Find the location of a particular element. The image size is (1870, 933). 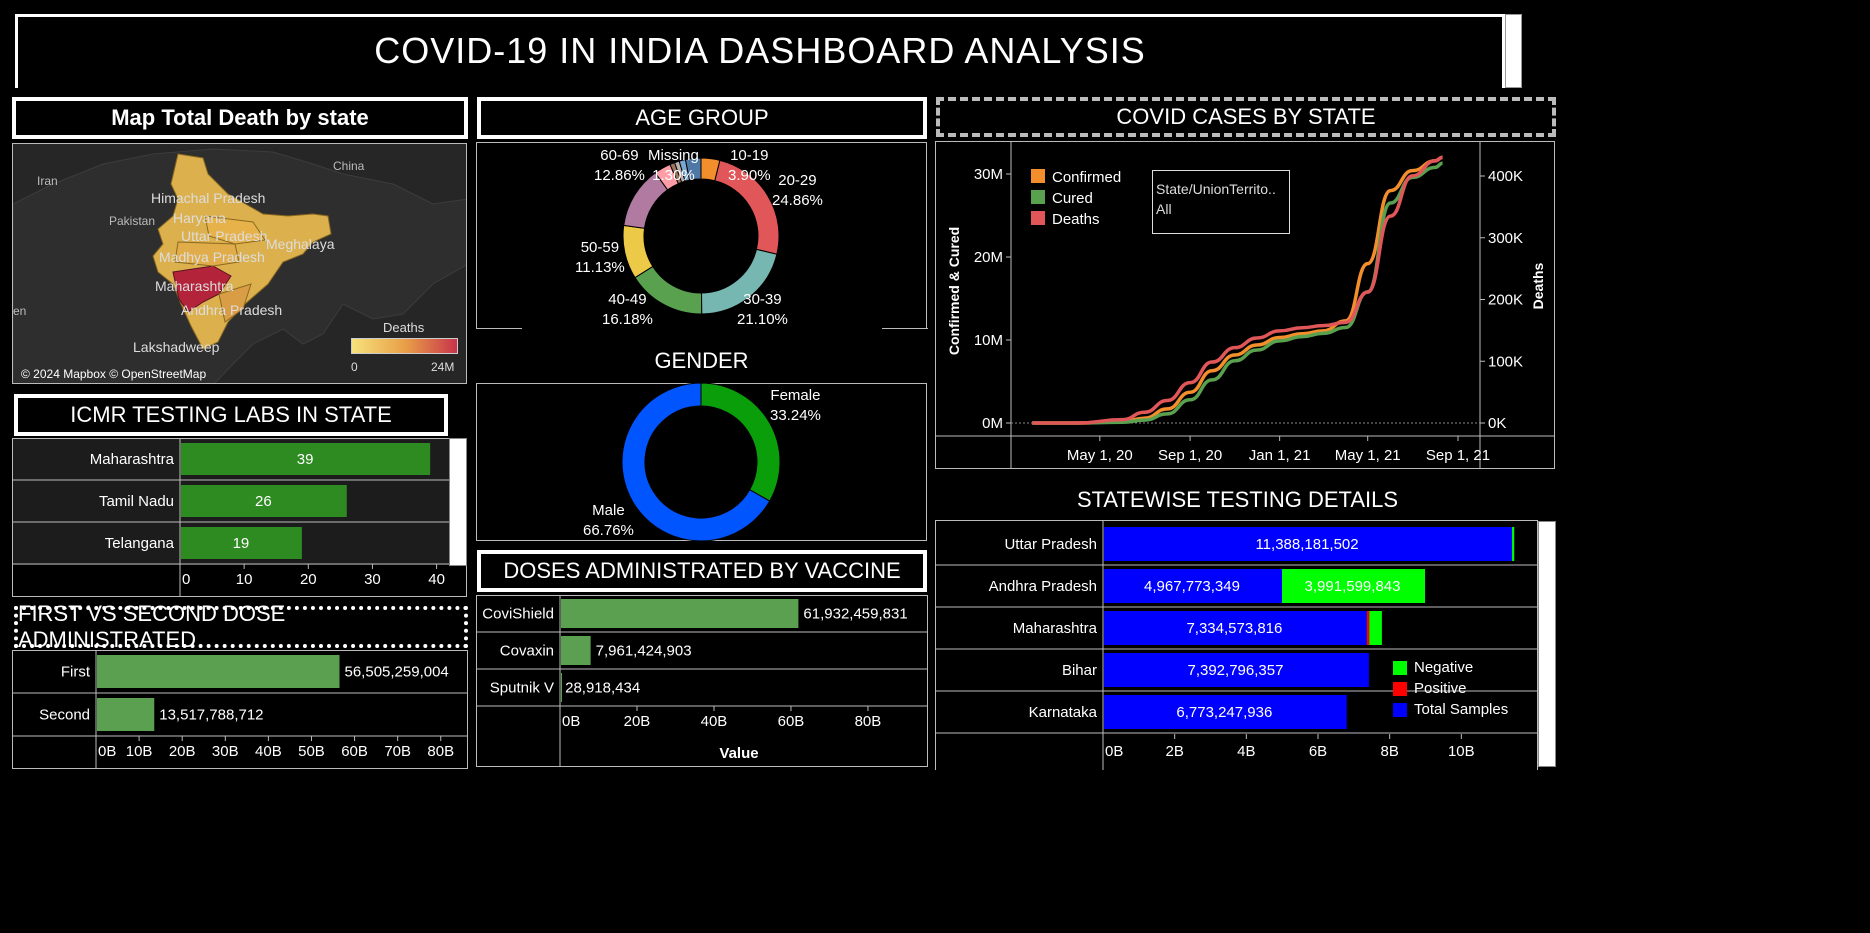

age-panel-title: AGE GROUP is located at coordinates (702, 118).